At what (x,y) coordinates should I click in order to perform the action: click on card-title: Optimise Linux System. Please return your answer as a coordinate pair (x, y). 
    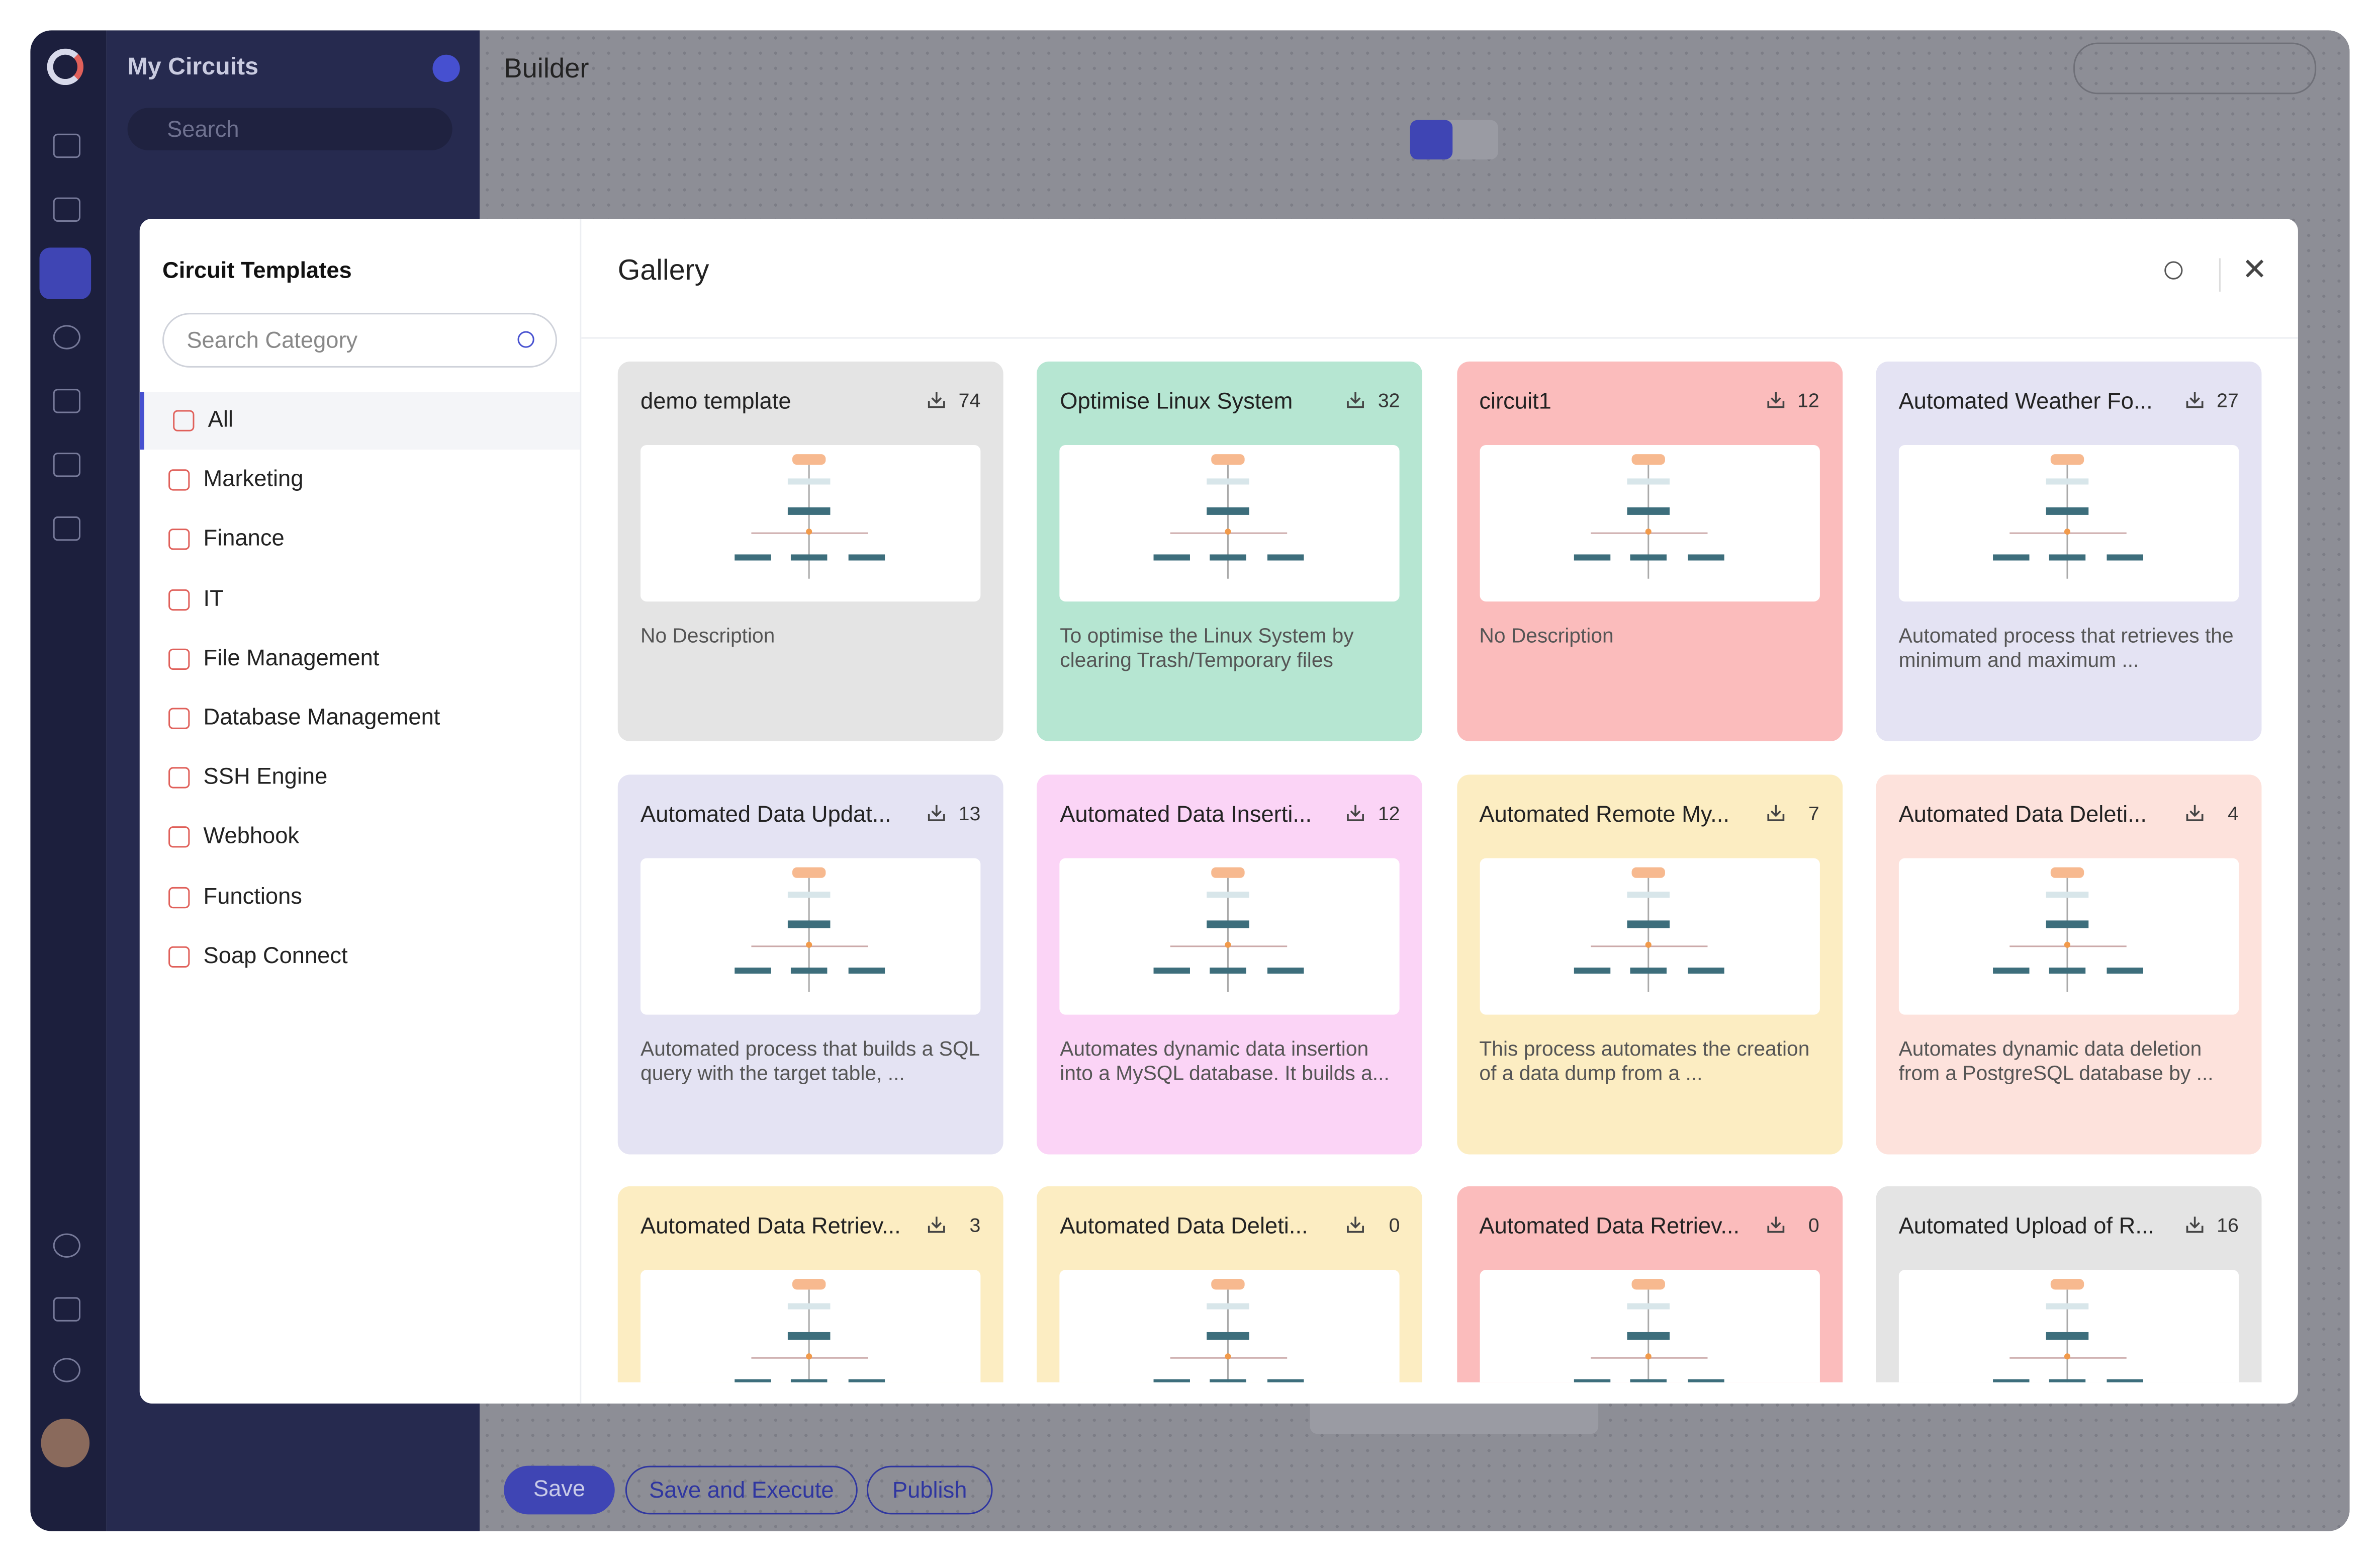
    Looking at the image, I should click on (1176, 402).